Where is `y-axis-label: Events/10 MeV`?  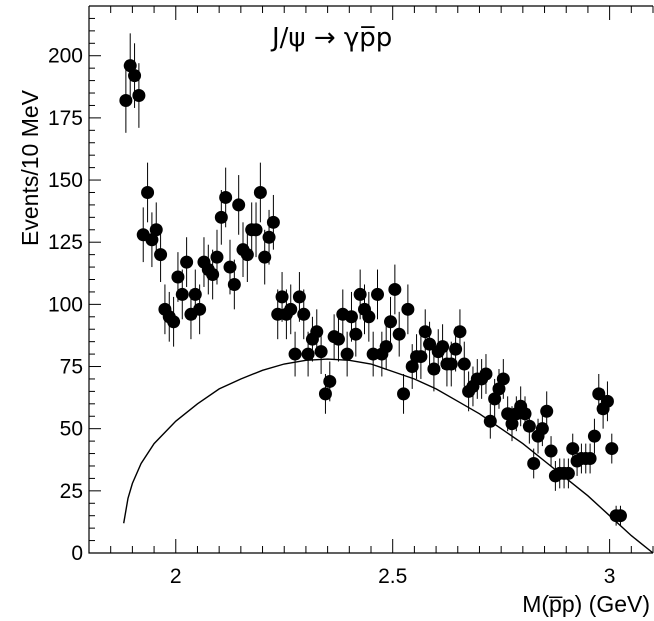
y-axis-label: Events/10 MeV is located at coordinates (30, 167).